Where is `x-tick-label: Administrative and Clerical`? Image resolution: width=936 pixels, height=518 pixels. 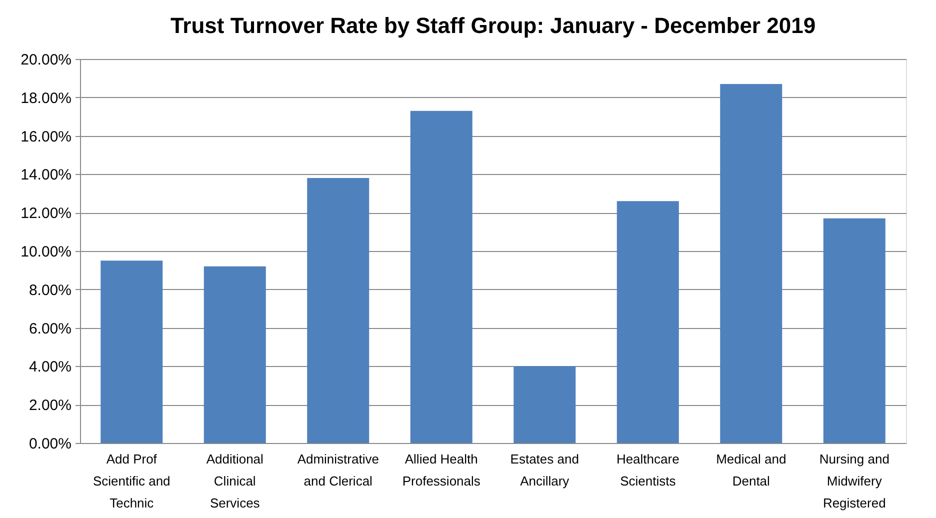
x-tick-label: Administrative and Clerical is located at coordinates (338, 470).